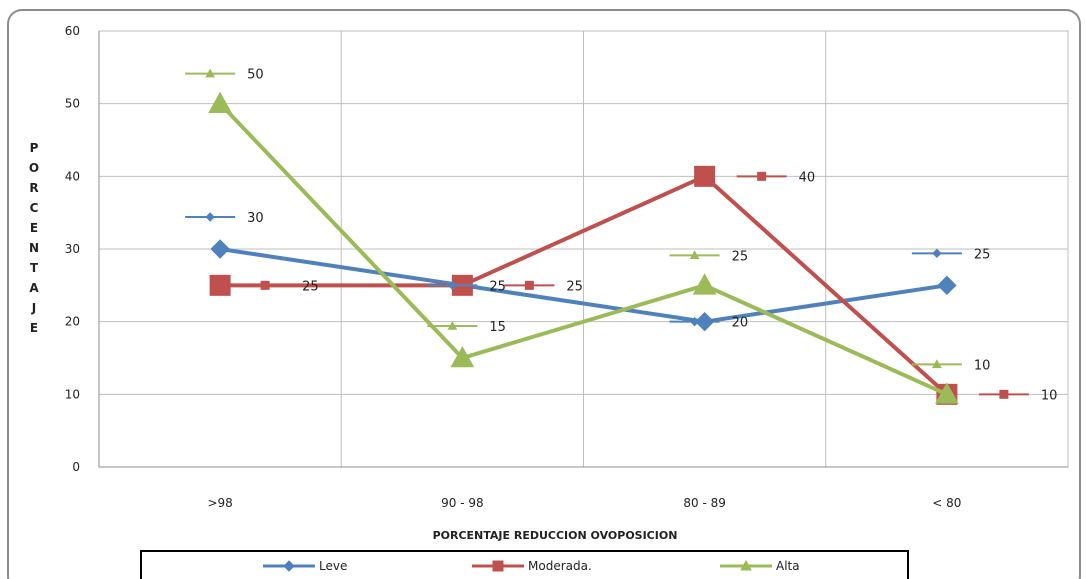 The image size is (1086, 579). Describe the element at coordinates (72, 322) in the screenshot. I see `y-tick-label: 20` at that location.